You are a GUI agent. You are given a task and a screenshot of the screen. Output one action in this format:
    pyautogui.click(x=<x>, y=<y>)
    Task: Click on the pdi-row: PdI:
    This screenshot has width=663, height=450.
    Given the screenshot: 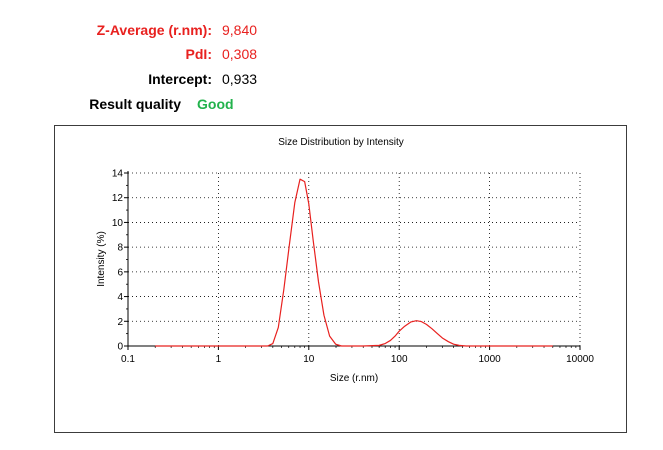 What is the action you would take?
    pyautogui.click(x=106, y=54)
    